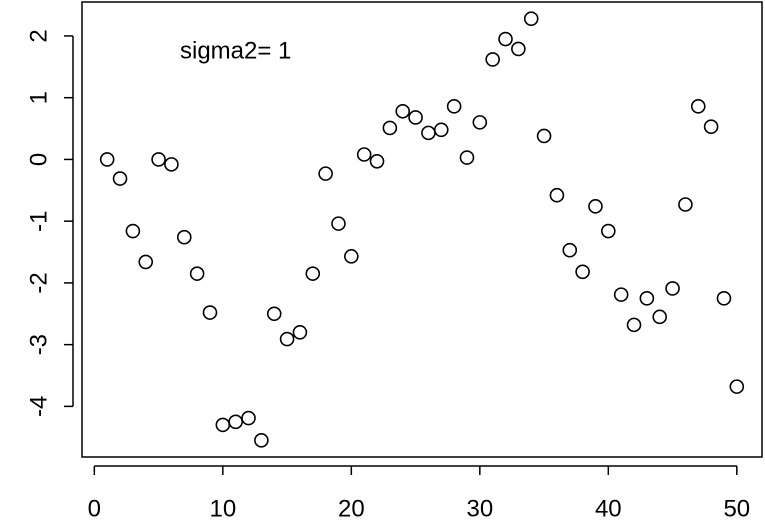  Describe the element at coordinates (38, 220) in the screenshot. I see `y-tick-label: -1` at that location.